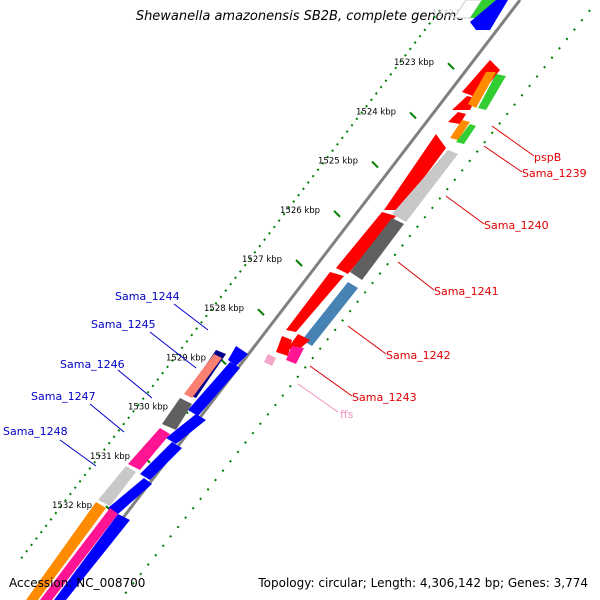 The image size is (600, 600). Describe the element at coordinates (161, 461) in the screenshot. I see `feature-Sama_1247-blue` at that location.